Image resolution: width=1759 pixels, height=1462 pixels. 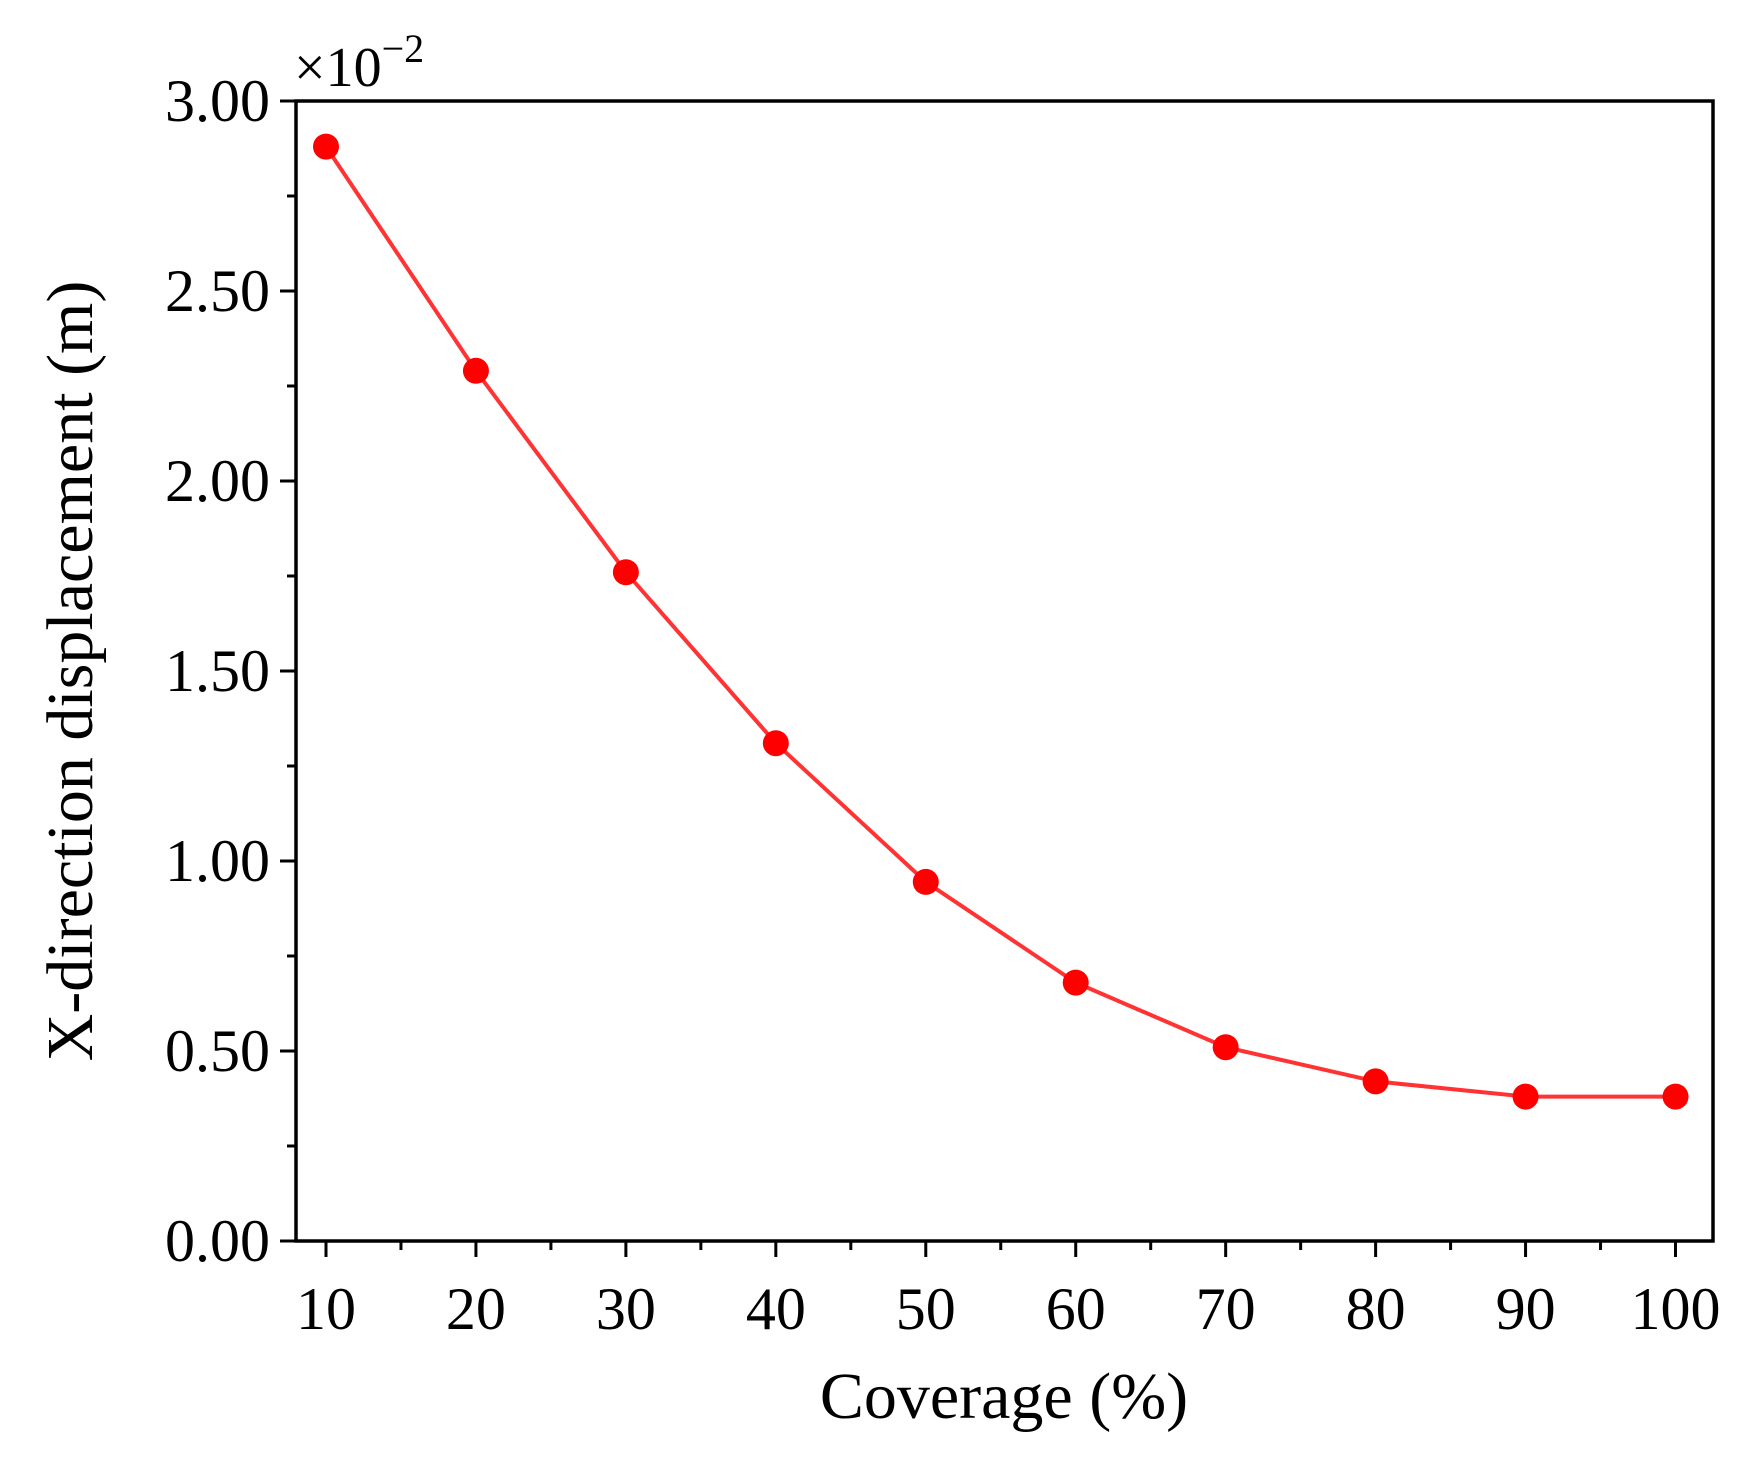 I want to click on y-tick-label: 2.00, so click(x=217, y=481).